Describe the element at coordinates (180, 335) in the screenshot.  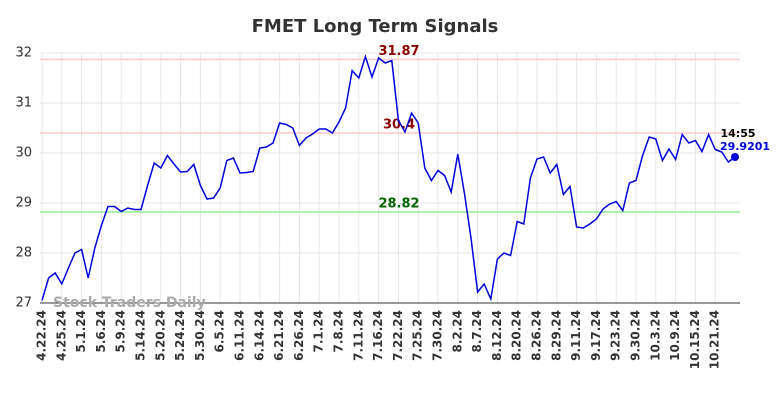
I see `x-tick-label: 5.24.24` at that location.